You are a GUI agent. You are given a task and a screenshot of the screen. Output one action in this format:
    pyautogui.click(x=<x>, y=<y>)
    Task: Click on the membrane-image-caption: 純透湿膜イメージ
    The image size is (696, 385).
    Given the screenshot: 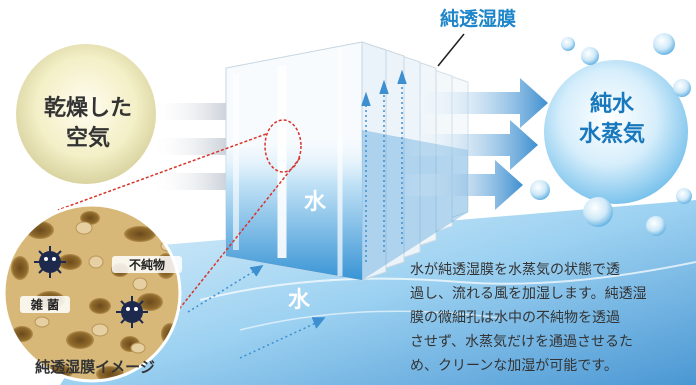 What is the action you would take?
    pyautogui.click(x=95, y=367)
    